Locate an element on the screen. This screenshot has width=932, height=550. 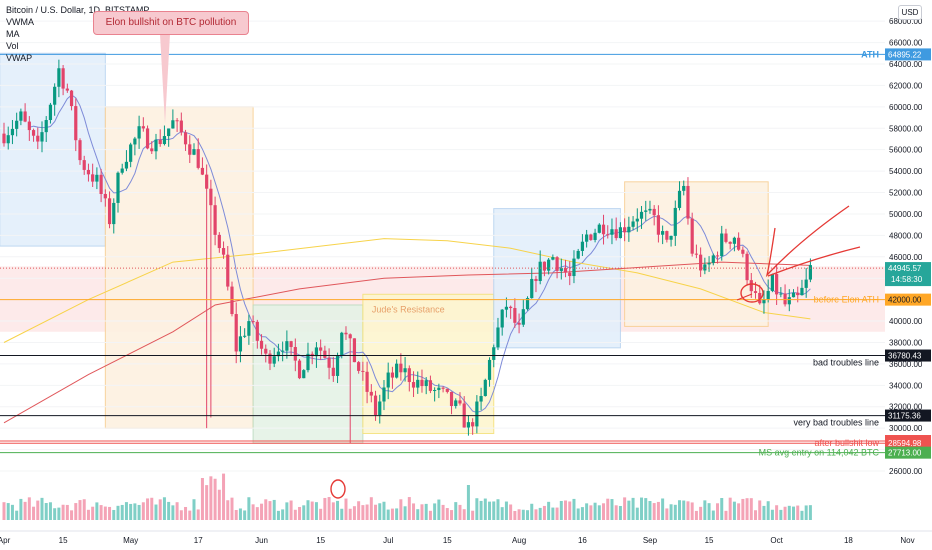
price-tick-label: 40000.00 is located at coordinates (906, 321).